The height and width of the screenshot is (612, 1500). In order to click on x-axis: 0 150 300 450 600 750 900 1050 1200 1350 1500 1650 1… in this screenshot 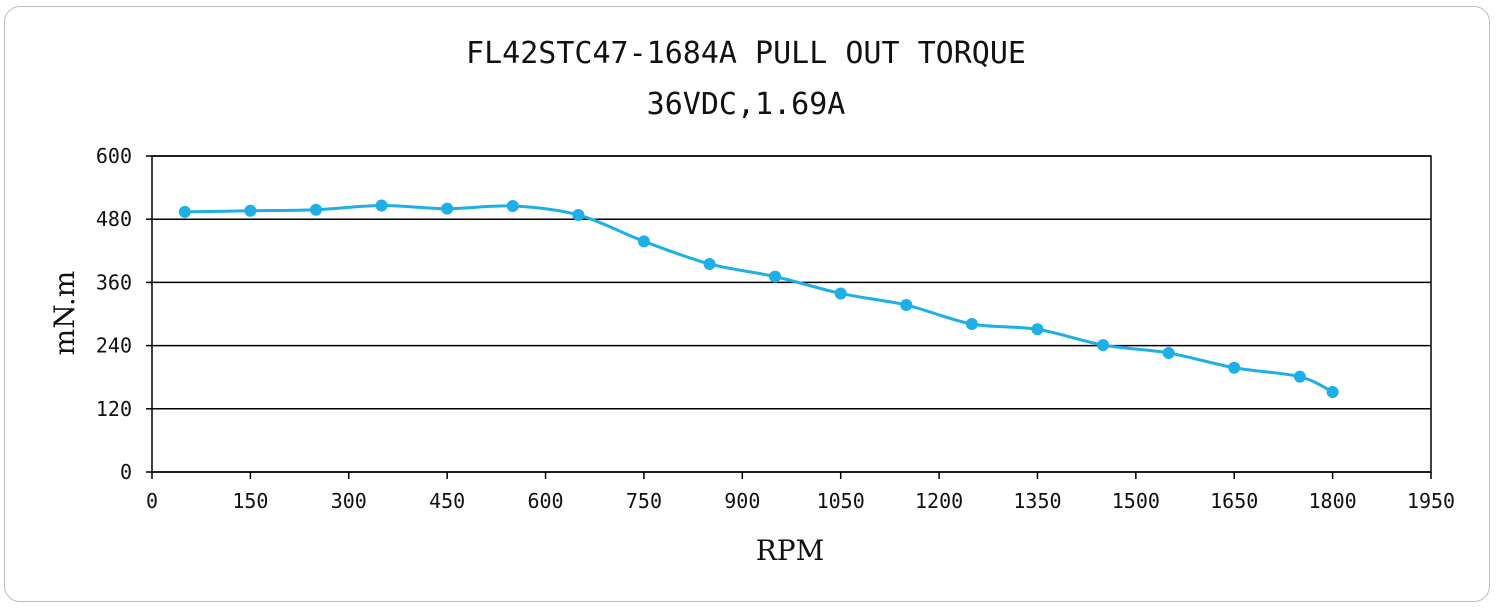, I will do `click(800, 492)`.